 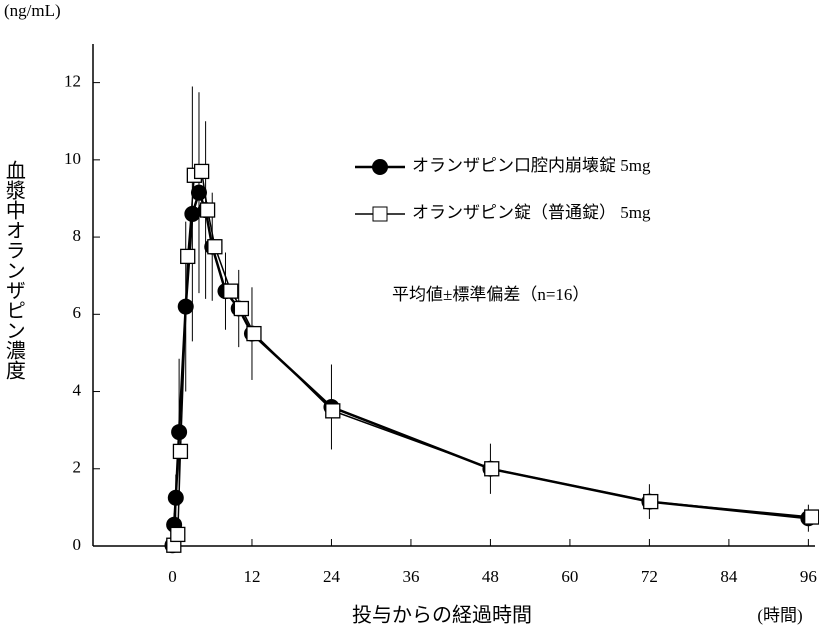 What do you see at coordinates (77, 467) in the screenshot?
I see `y-tick-label: 2` at bounding box center [77, 467].